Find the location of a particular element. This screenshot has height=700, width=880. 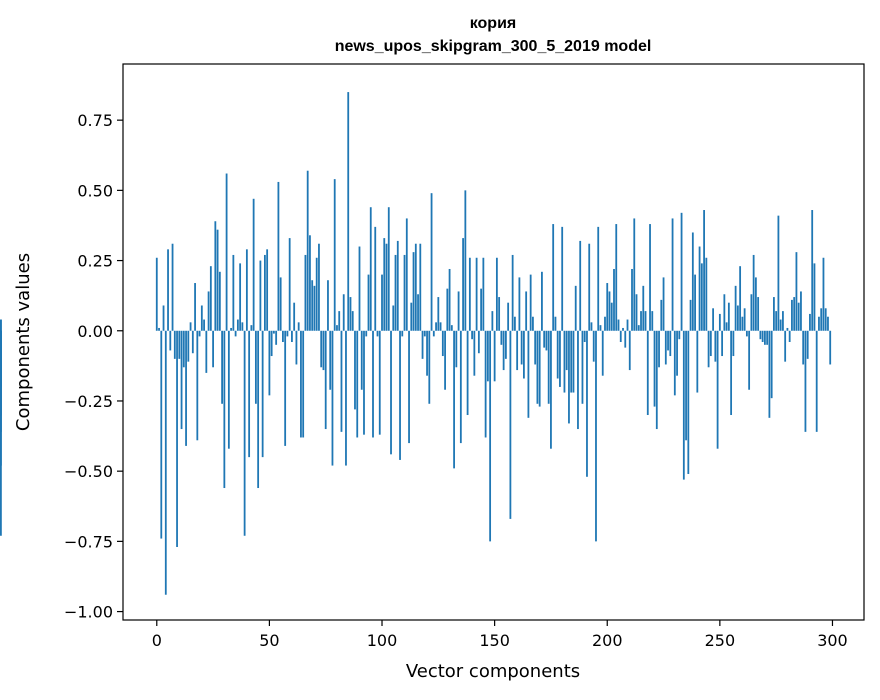

y-tick-label: −0.25 is located at coordinates (88, 401).